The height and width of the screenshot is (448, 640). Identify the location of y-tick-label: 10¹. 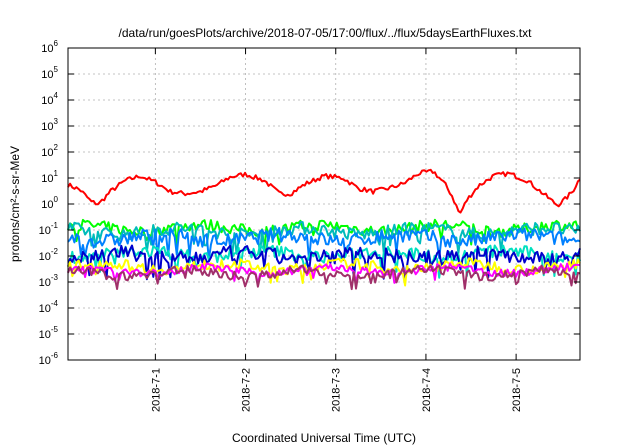
(49, 177).